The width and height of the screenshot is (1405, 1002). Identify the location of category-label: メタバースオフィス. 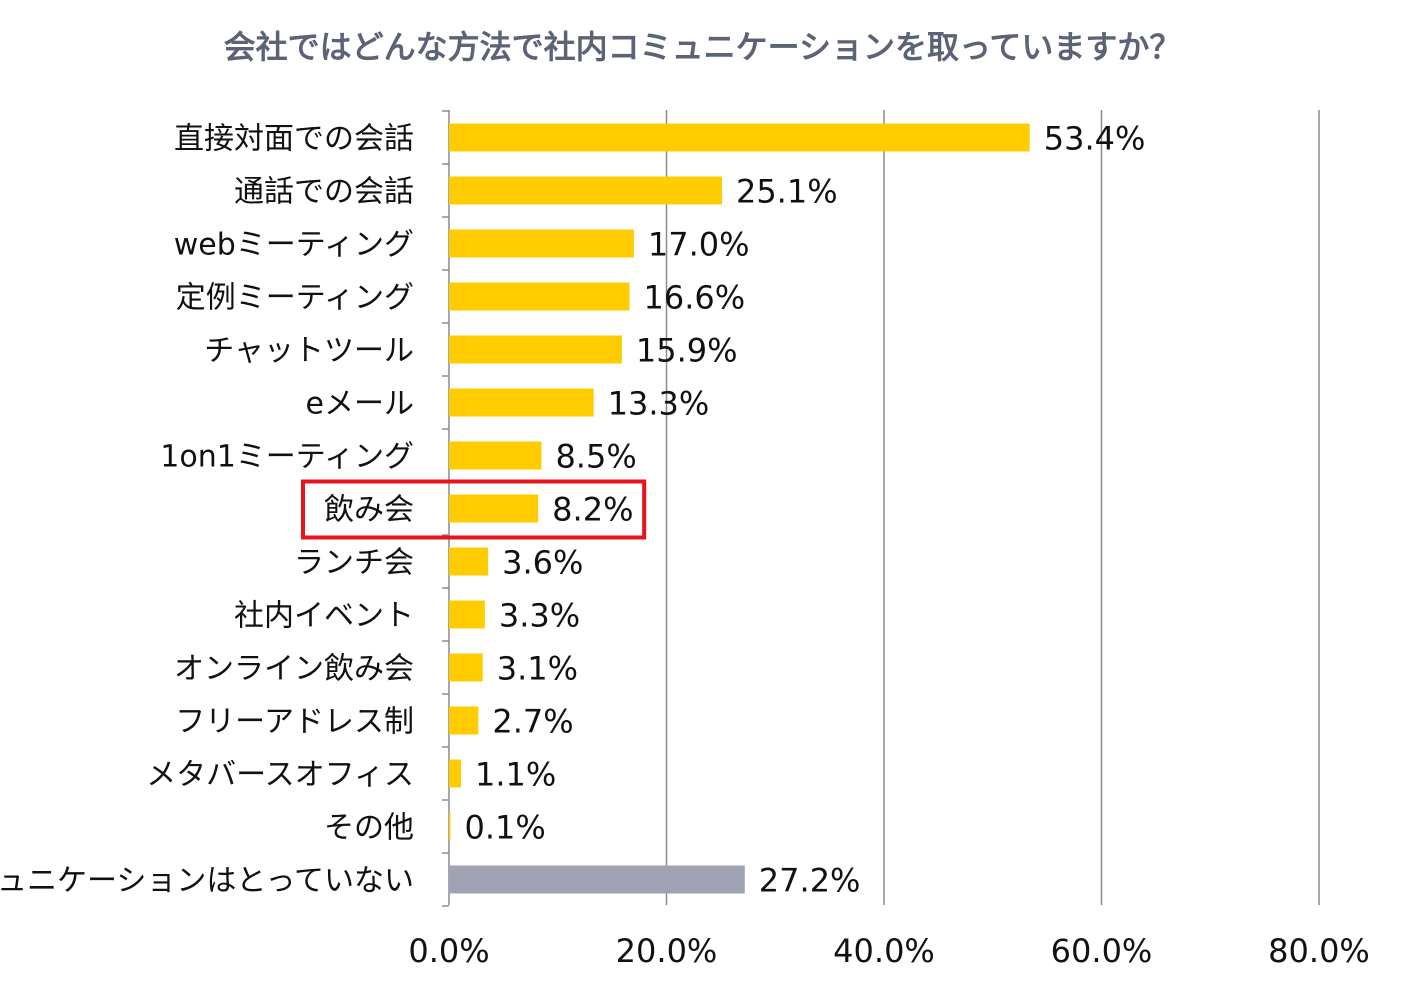
(280, 775).